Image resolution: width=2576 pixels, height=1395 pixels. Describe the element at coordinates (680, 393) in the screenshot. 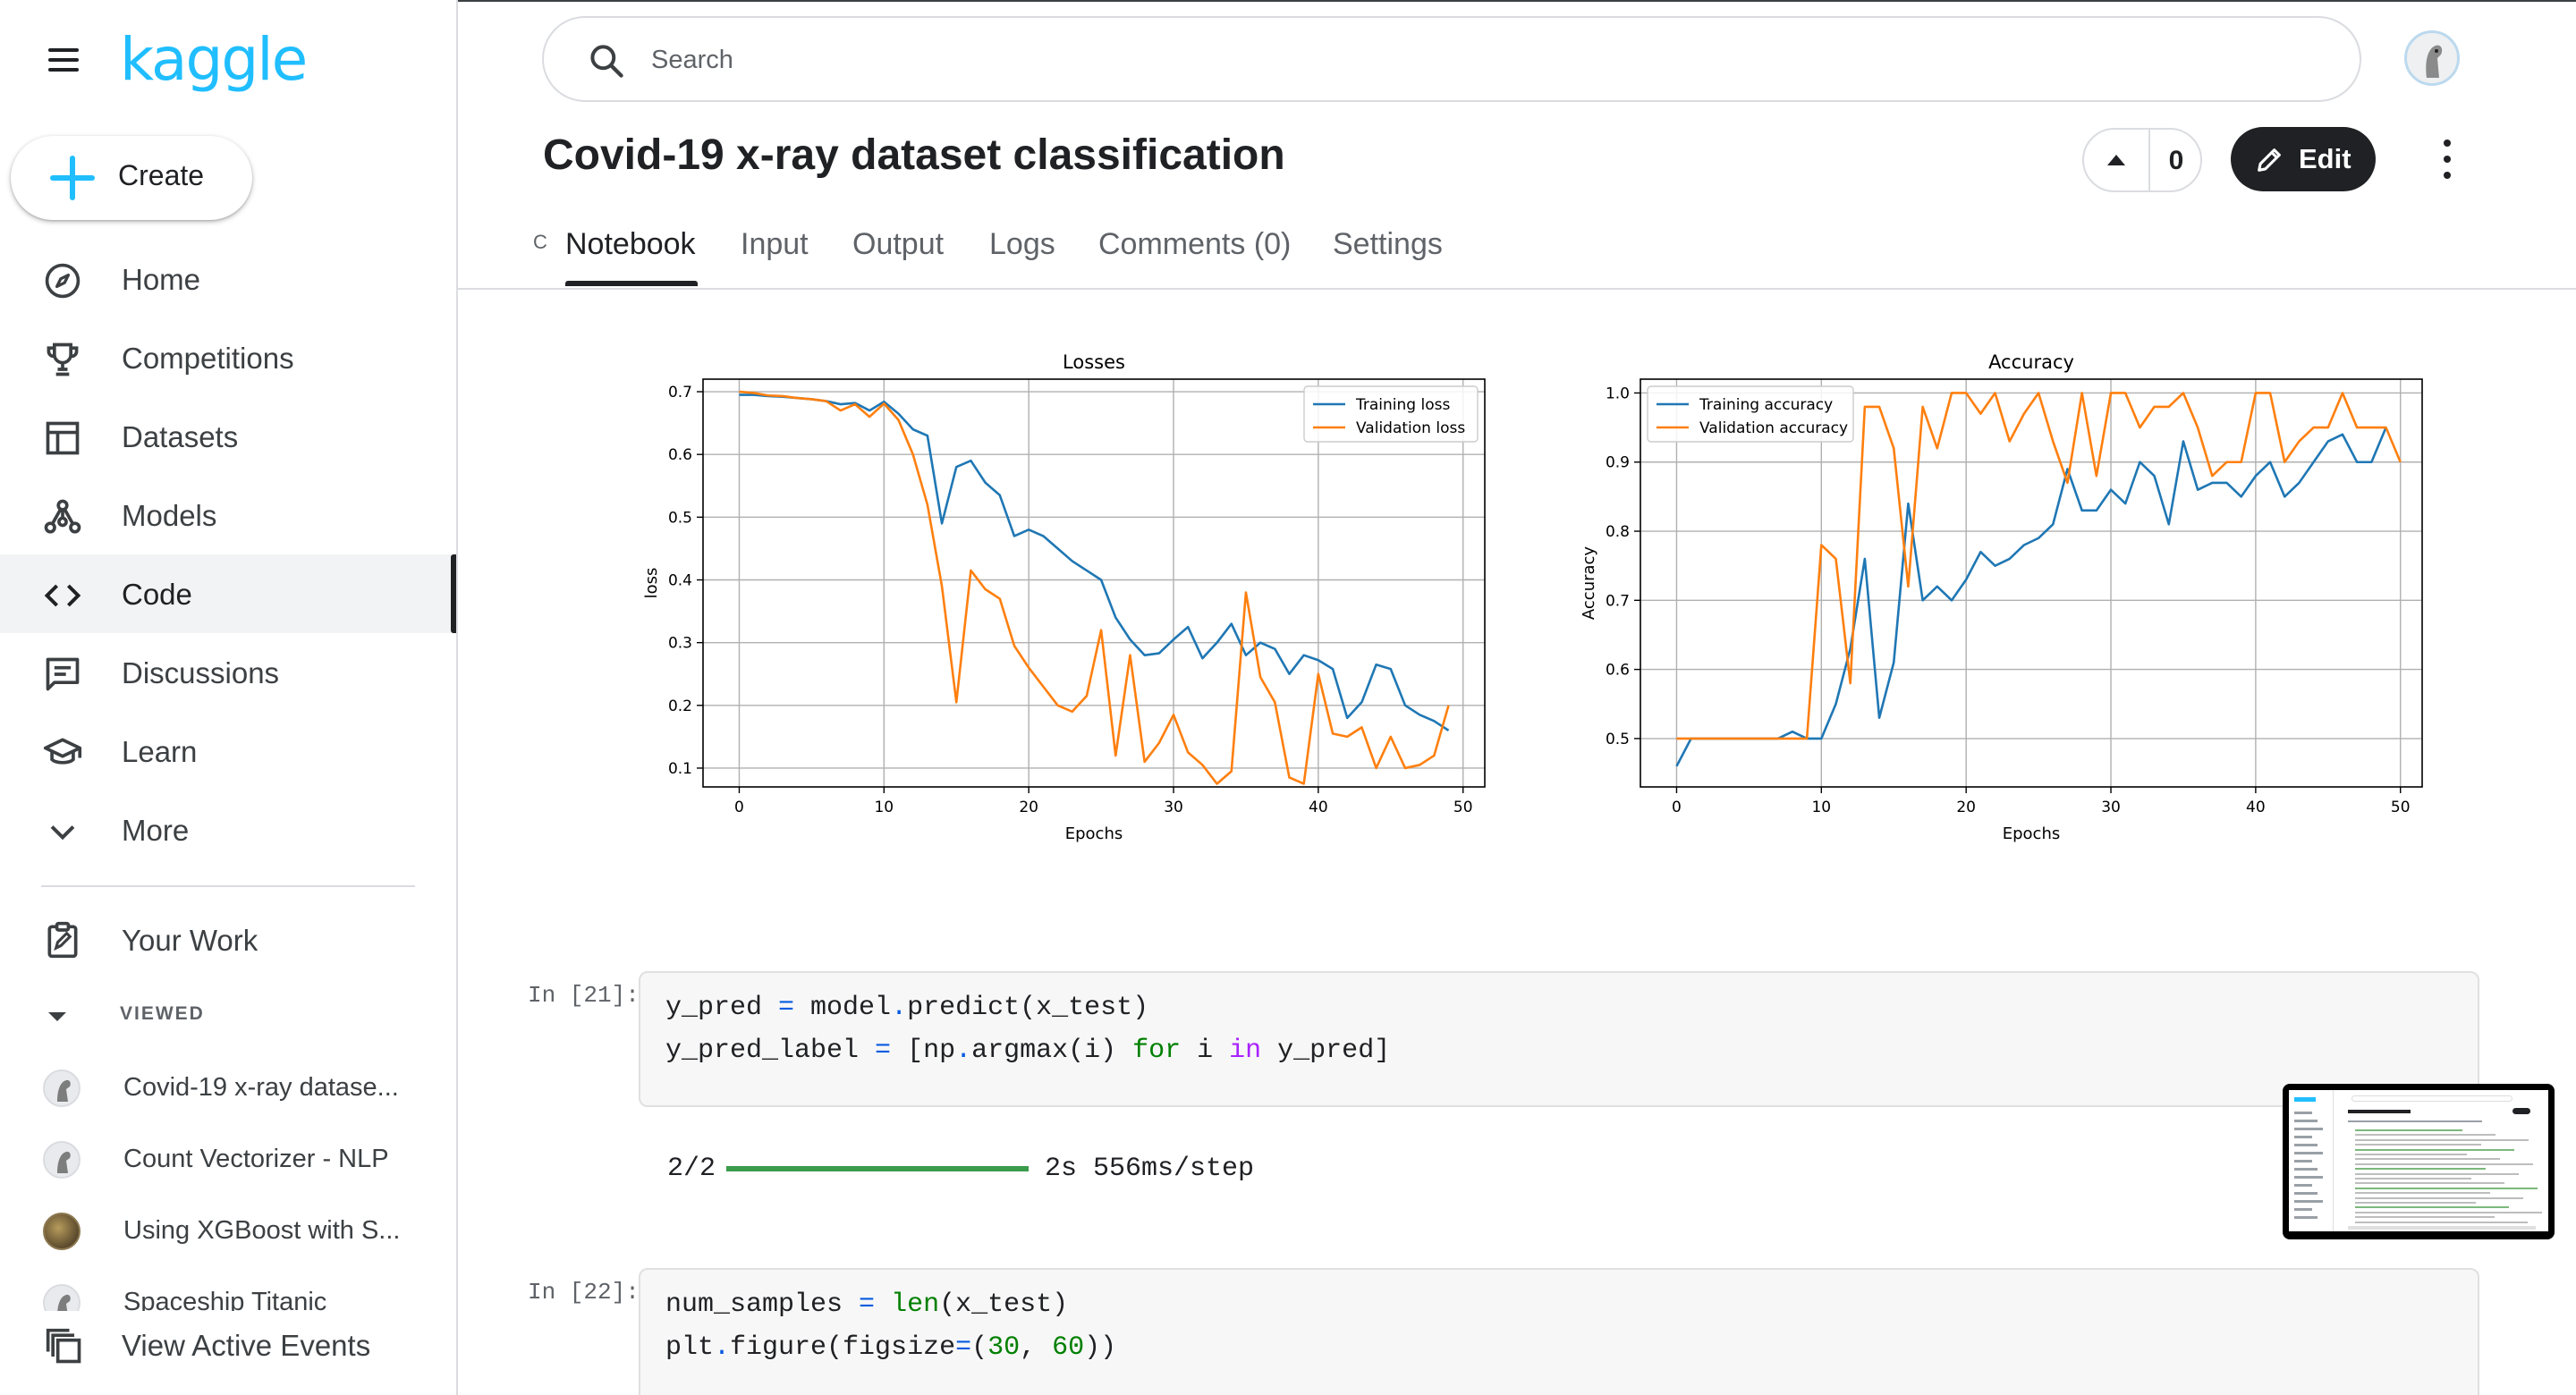

I see `y-tick-label: 0.7` at that location.